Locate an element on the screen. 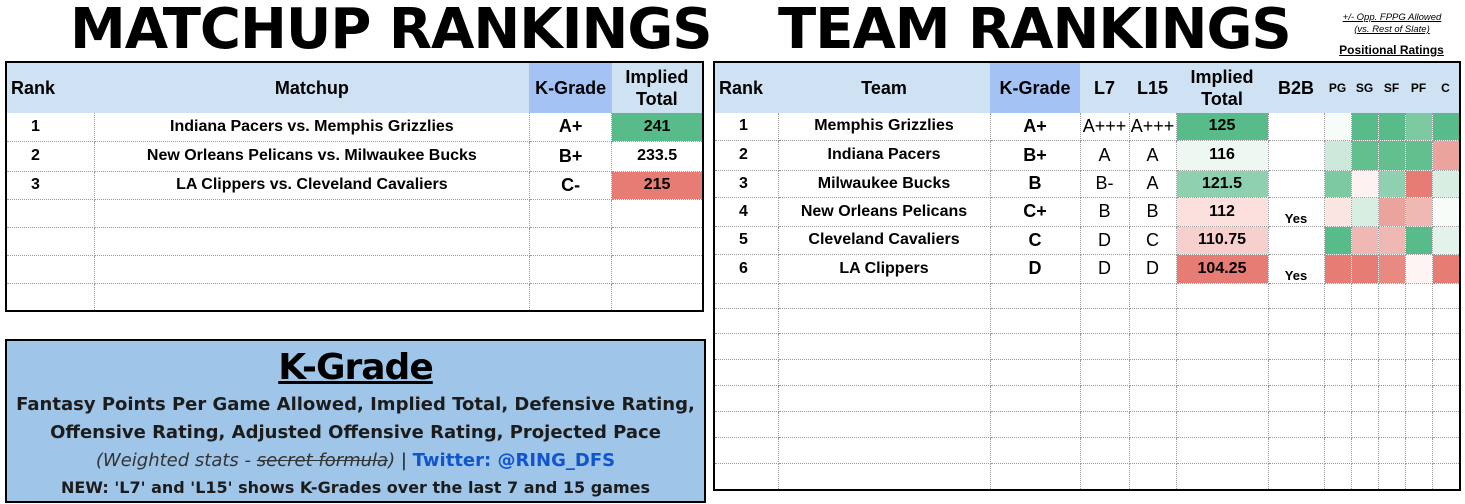 The width and height of the screenshot is (1465, 504). team-kgrade-cell: C is located at coordinates (1035, 240).